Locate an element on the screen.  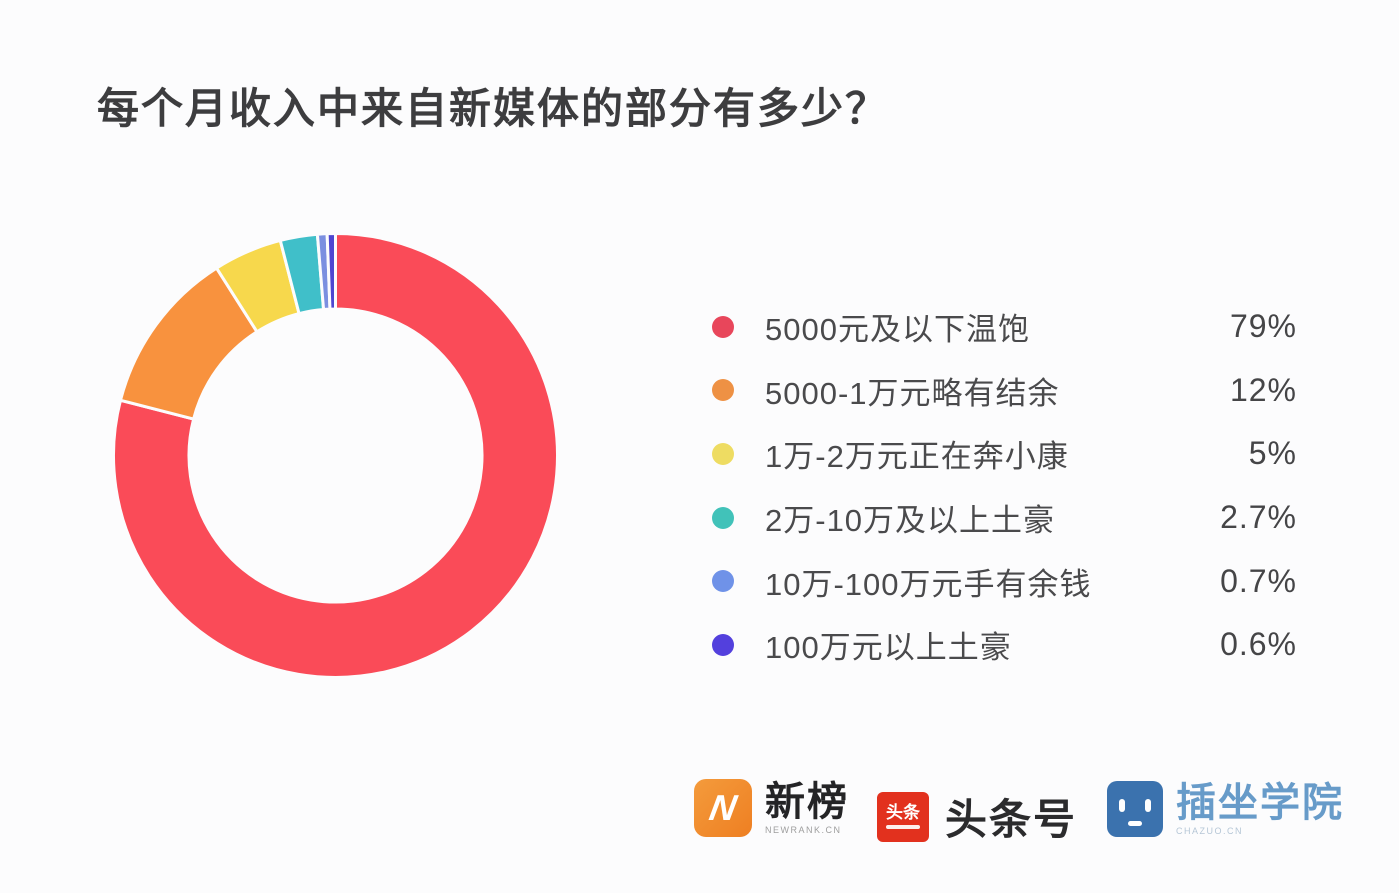
legend-label: 10万-100万元手有余钱 is located at coordinates (928, 584).